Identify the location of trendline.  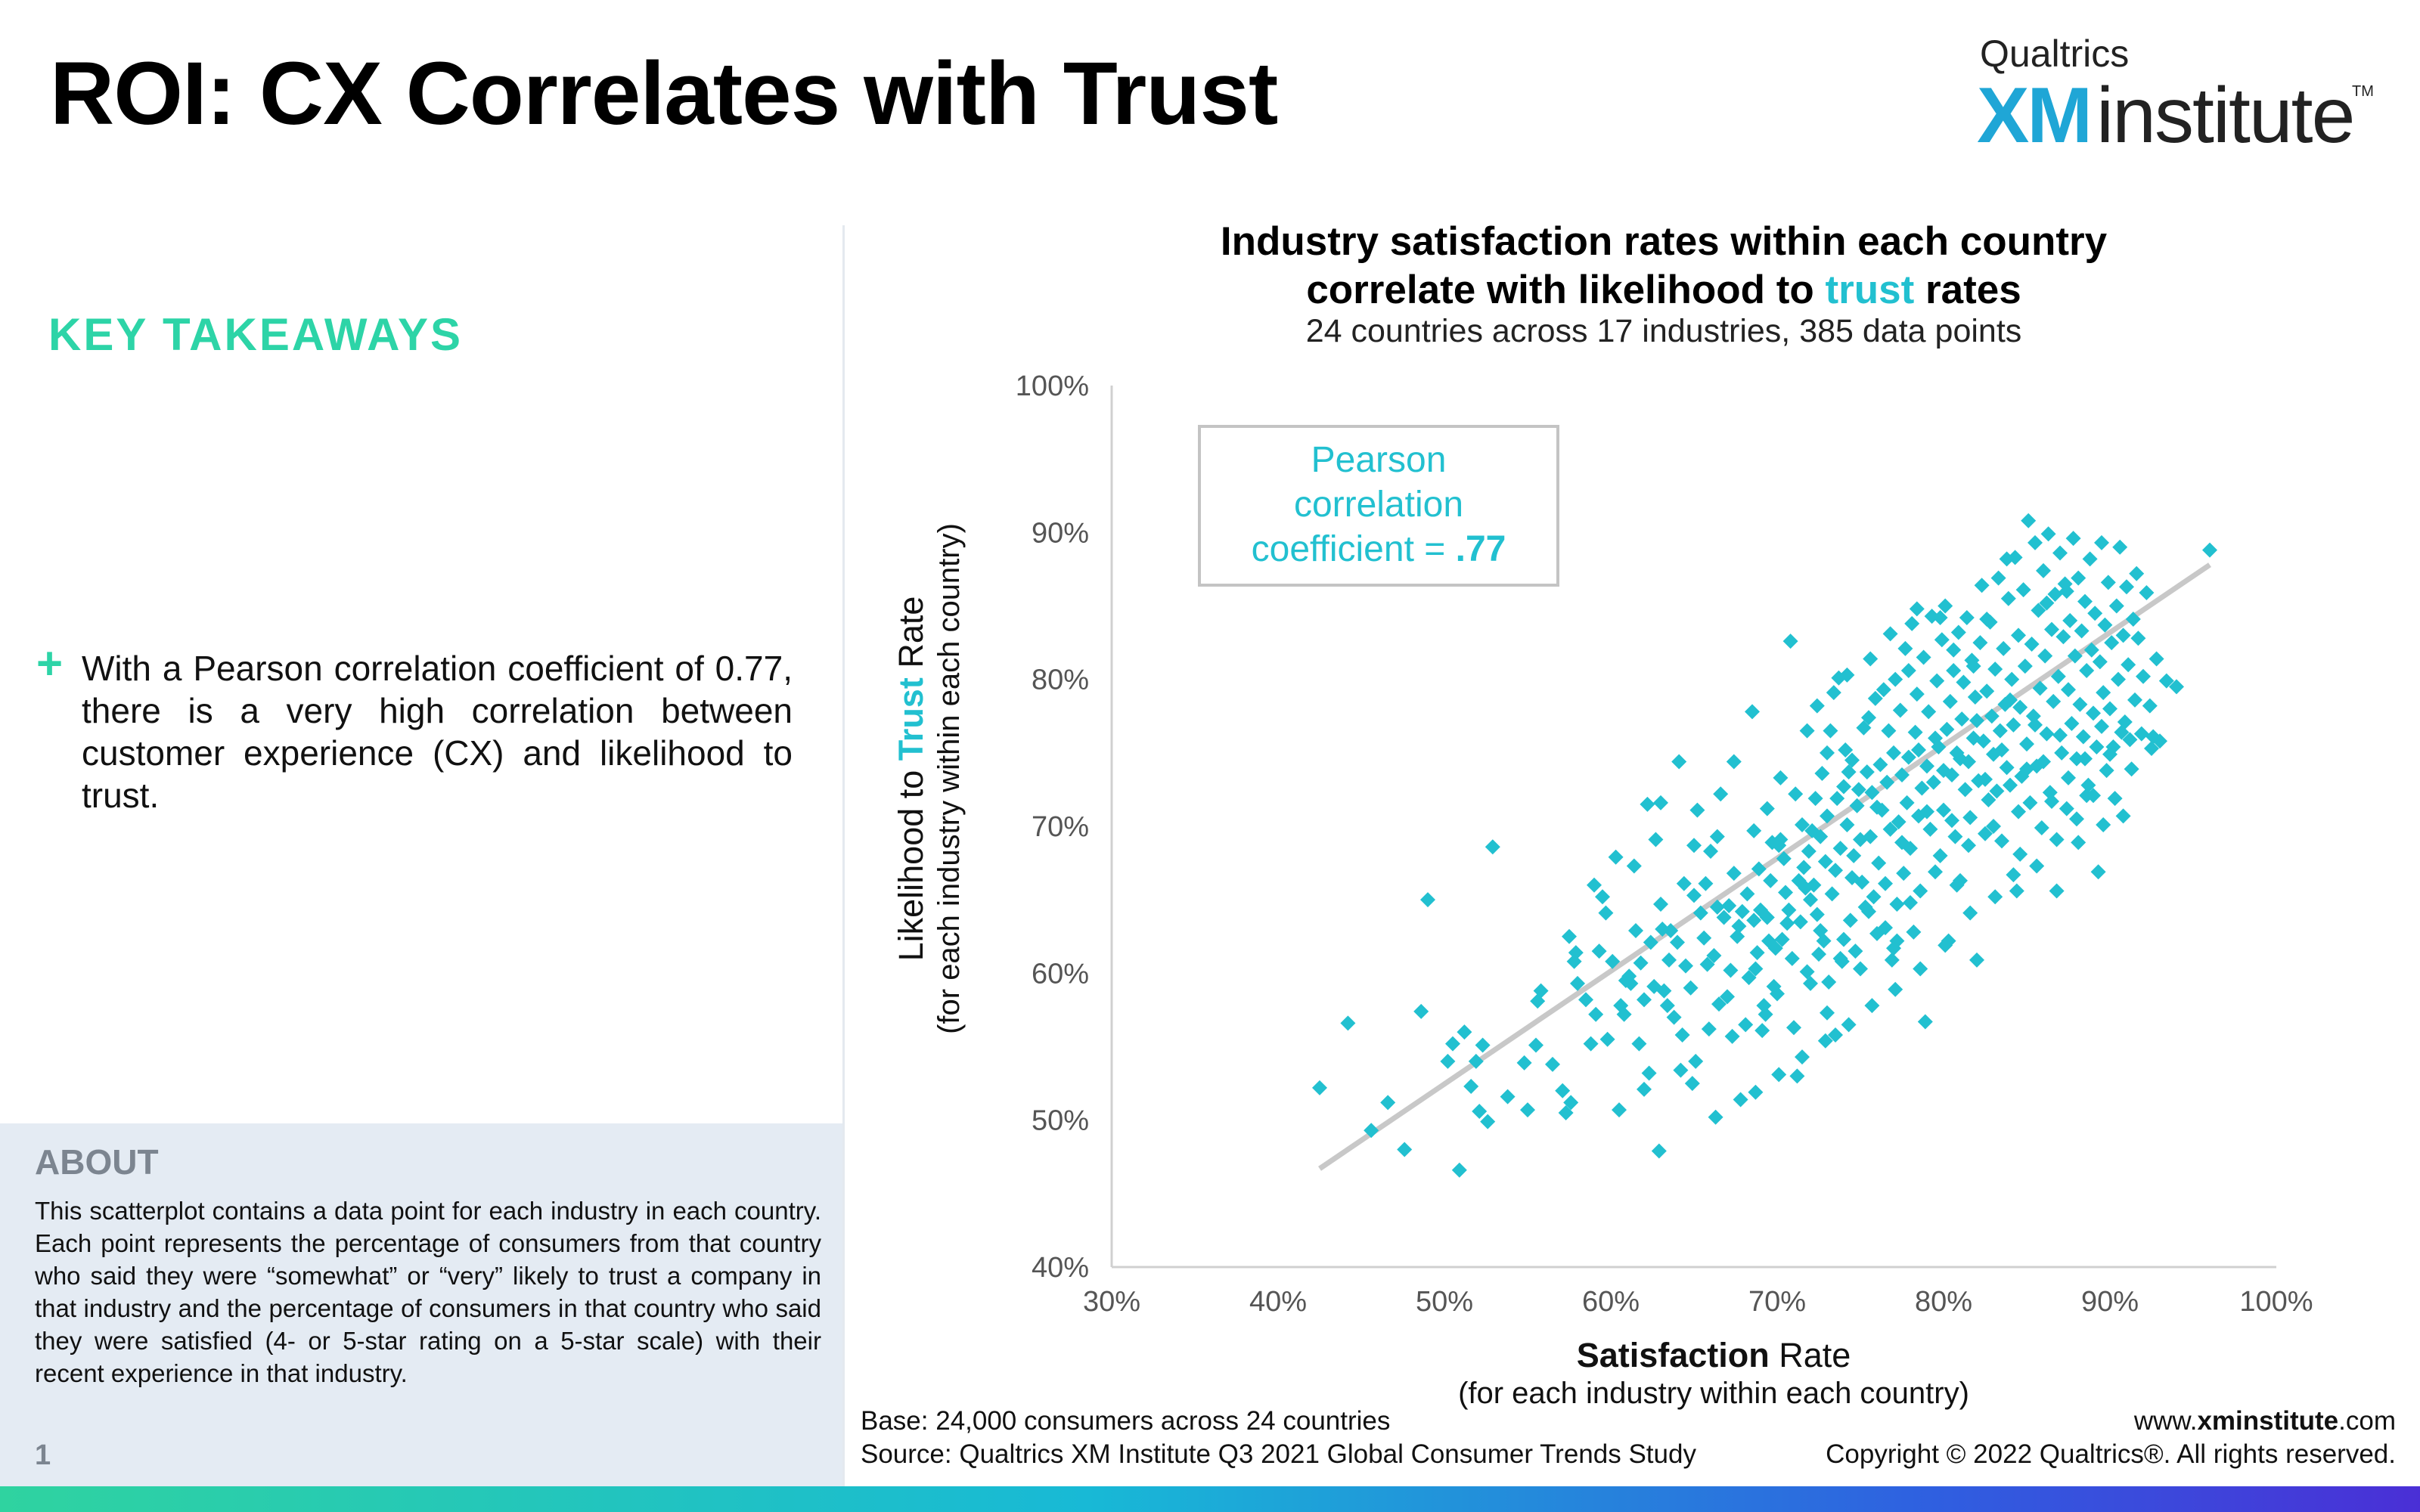
(1764, 867).